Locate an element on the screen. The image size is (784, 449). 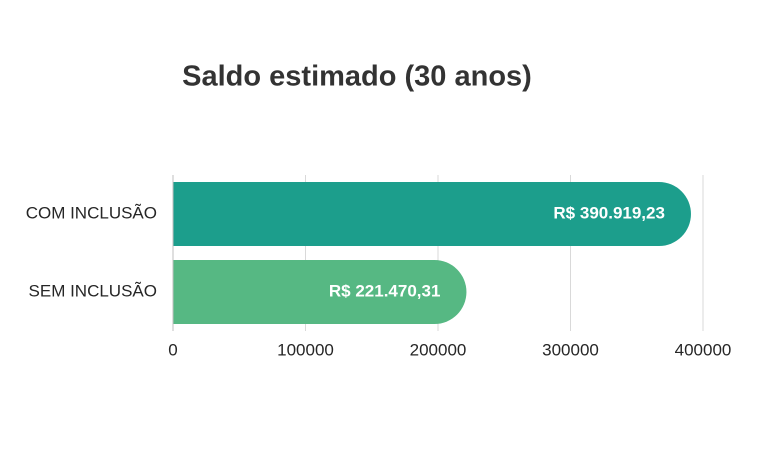
x-tick-label: 400000 is located at coordinates (703, 349).